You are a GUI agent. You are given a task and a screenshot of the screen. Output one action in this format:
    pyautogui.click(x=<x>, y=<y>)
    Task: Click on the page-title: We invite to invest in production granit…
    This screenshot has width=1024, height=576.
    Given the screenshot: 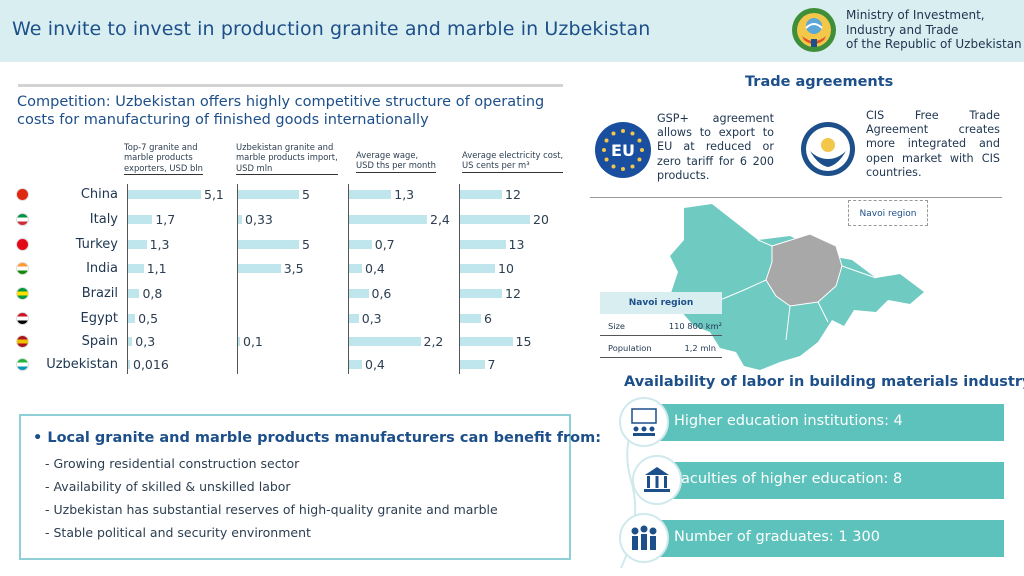 What is the action you would take?
    pyautogui.click(x=331, y=29)
    